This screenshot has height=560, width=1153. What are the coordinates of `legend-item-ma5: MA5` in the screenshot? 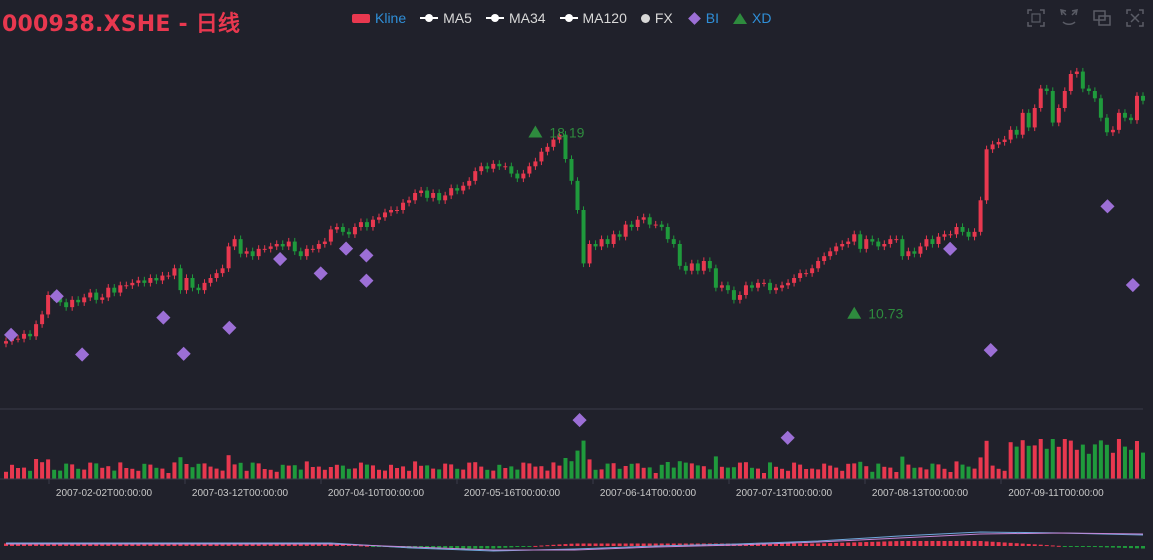 It's located at (446, 18).